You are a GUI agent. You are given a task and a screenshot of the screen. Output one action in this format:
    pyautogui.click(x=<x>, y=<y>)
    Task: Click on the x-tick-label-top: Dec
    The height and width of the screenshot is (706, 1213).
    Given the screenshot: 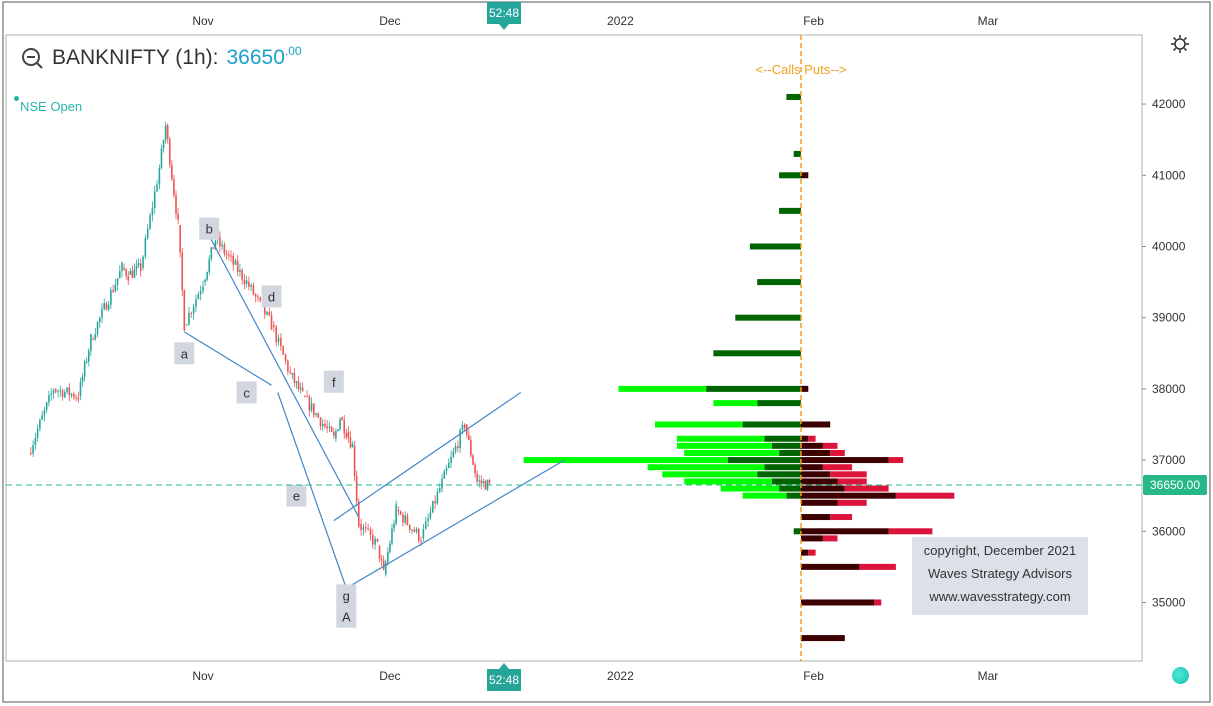 What is the action you would take?
    pyautogui.click(x=389, y=21)
    